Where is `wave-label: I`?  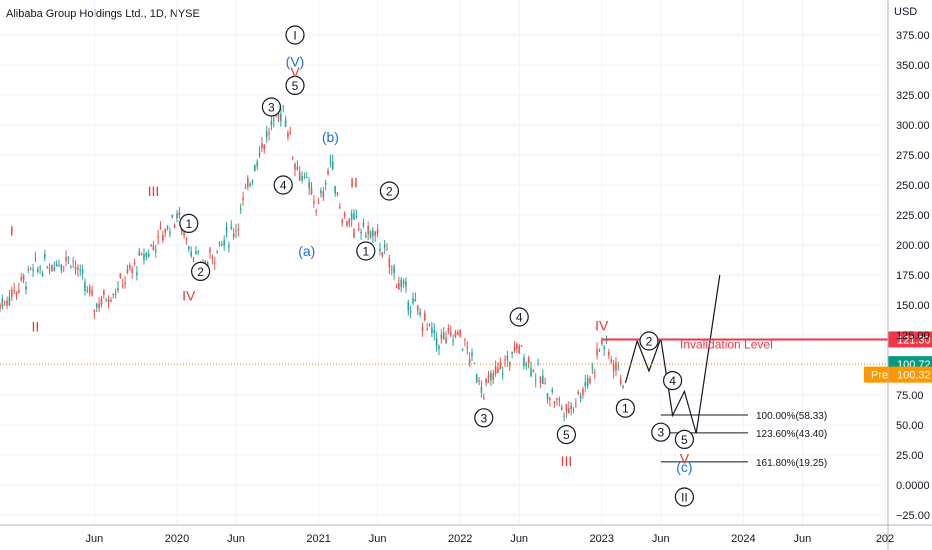 wave-label: I is located at coordinates (294, 36).